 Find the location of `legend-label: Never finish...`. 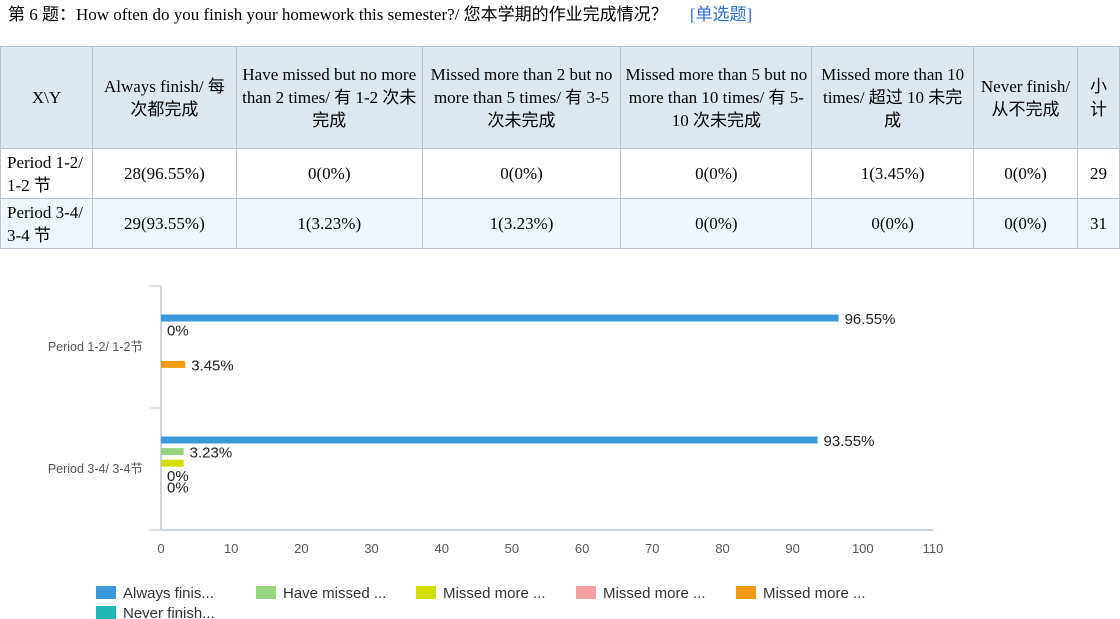

legend-label: Never finish... is located at coordinates (169, 612).